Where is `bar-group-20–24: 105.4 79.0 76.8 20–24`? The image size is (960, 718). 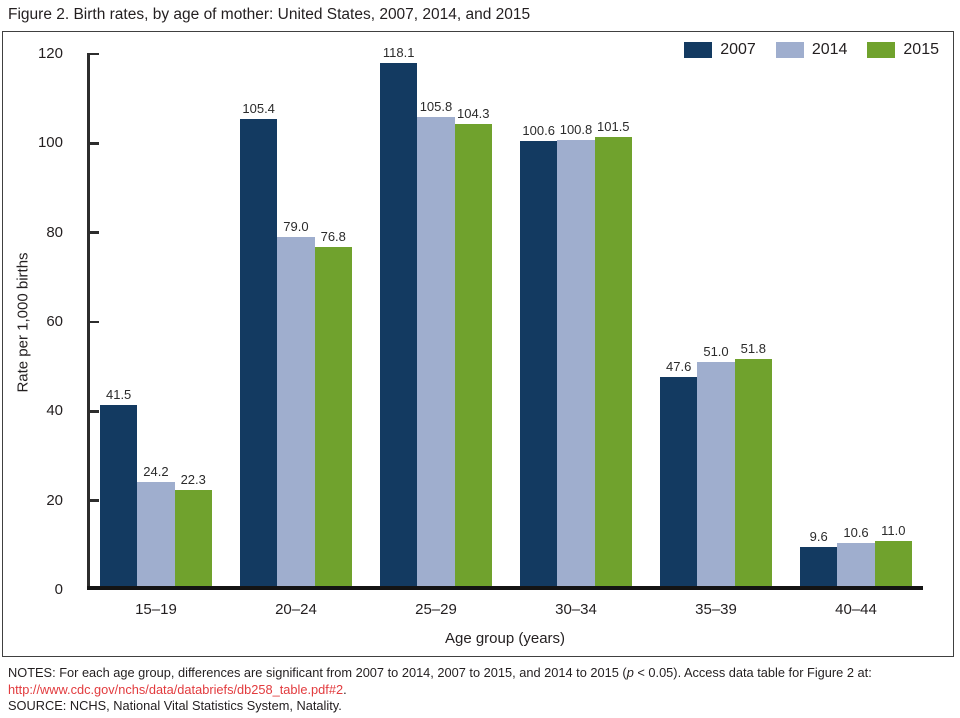 bar-group-20–24: 105.4 79.0 76.8 20–24 is located at coordinates (296, 359).